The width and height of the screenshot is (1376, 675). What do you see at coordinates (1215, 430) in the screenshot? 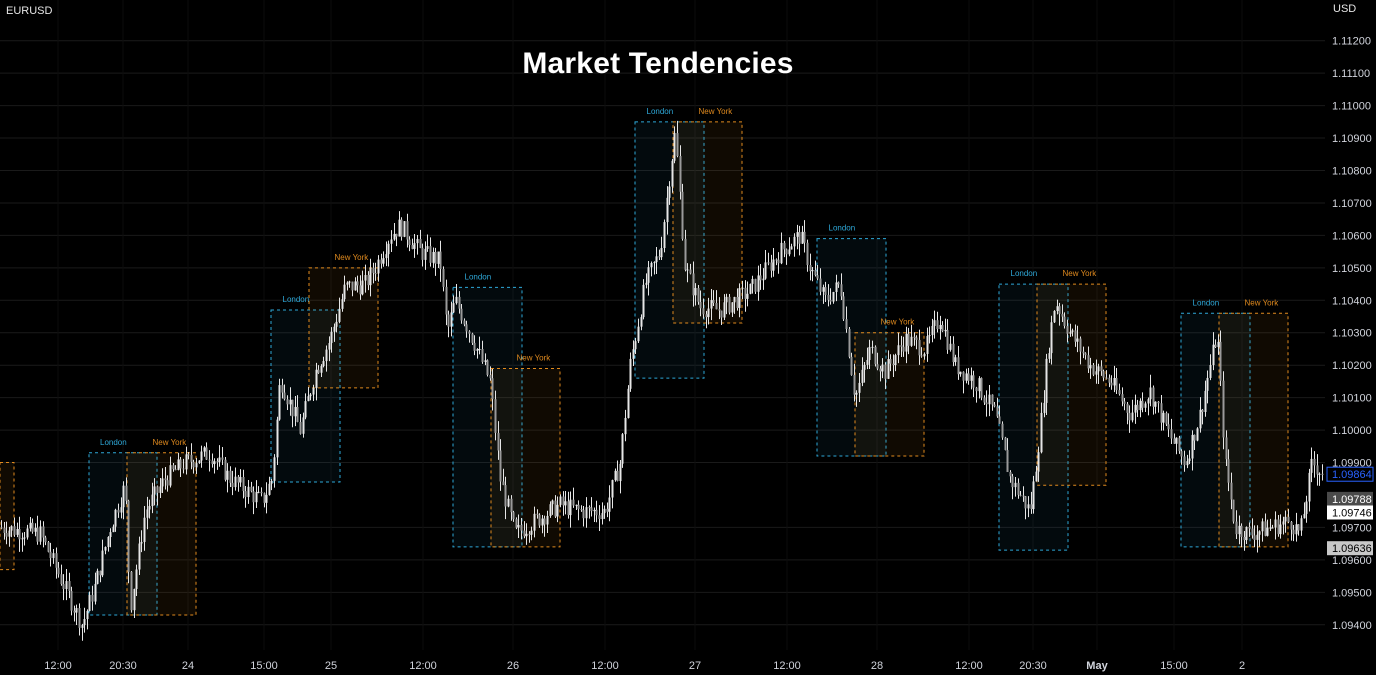
I see `london-session-box` at bounding box center [1215, 430].